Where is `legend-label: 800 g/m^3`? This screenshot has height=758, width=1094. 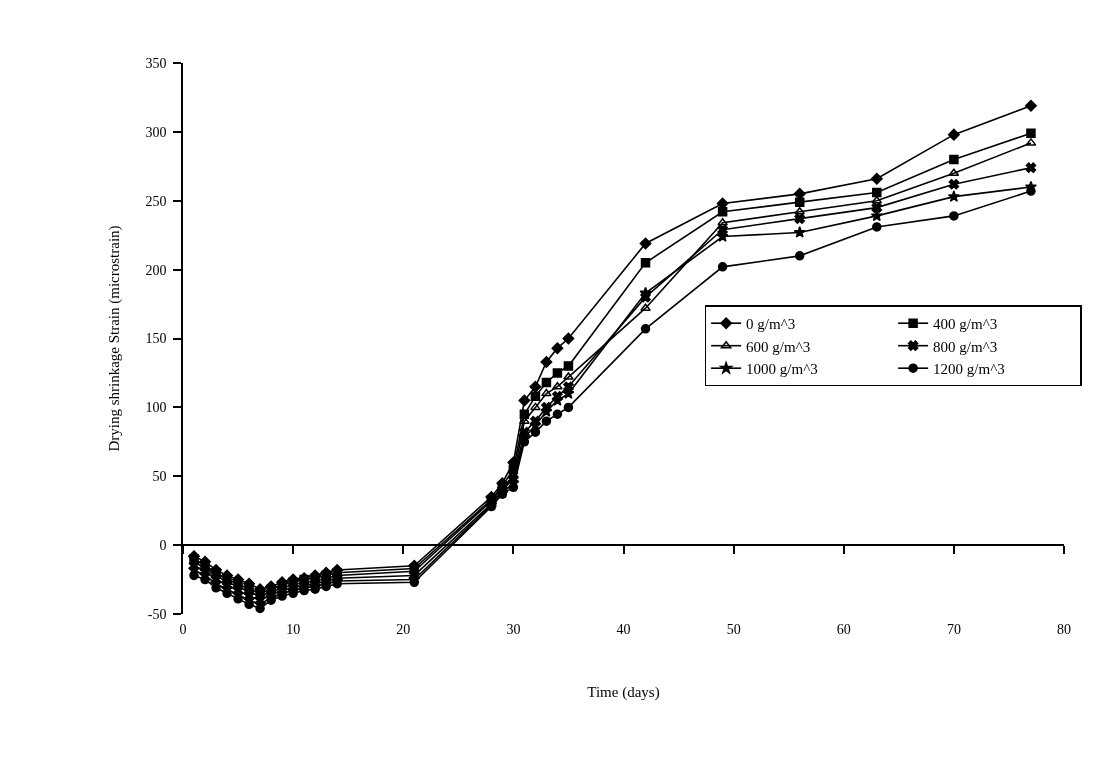 legend-label: 800 g/m^3 is located at coordinates (965, 346).